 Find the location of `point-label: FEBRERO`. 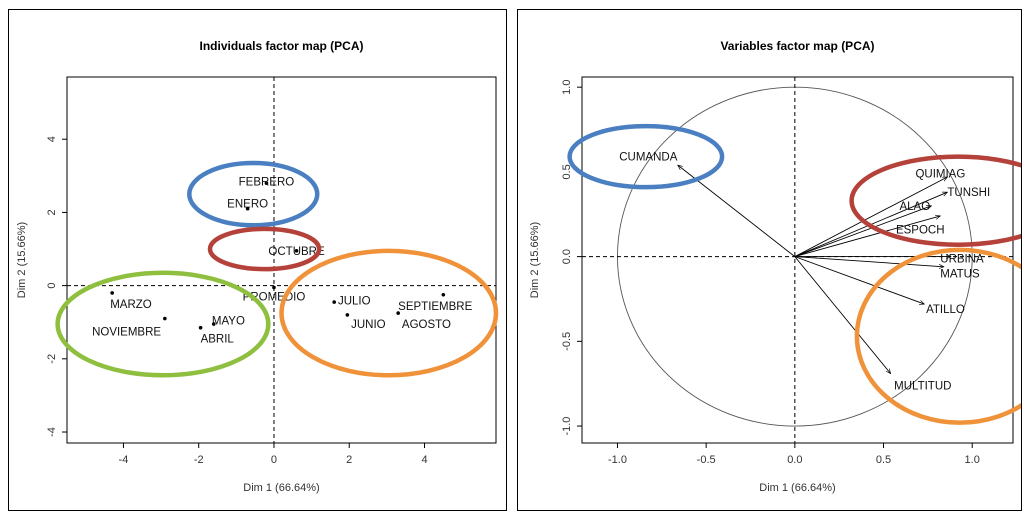

point-label: FEBRERO is located at coordinates (267, 182).